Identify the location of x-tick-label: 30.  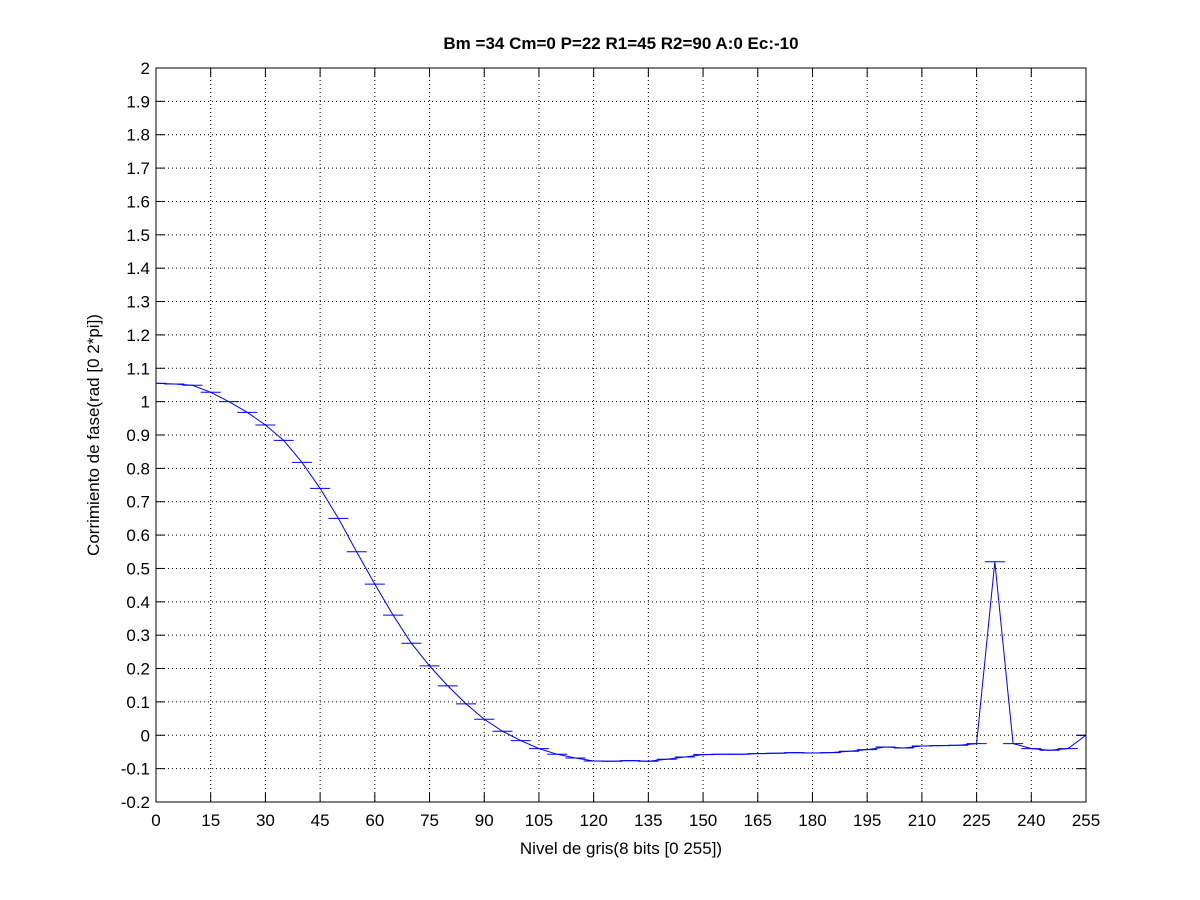
(265, 820).